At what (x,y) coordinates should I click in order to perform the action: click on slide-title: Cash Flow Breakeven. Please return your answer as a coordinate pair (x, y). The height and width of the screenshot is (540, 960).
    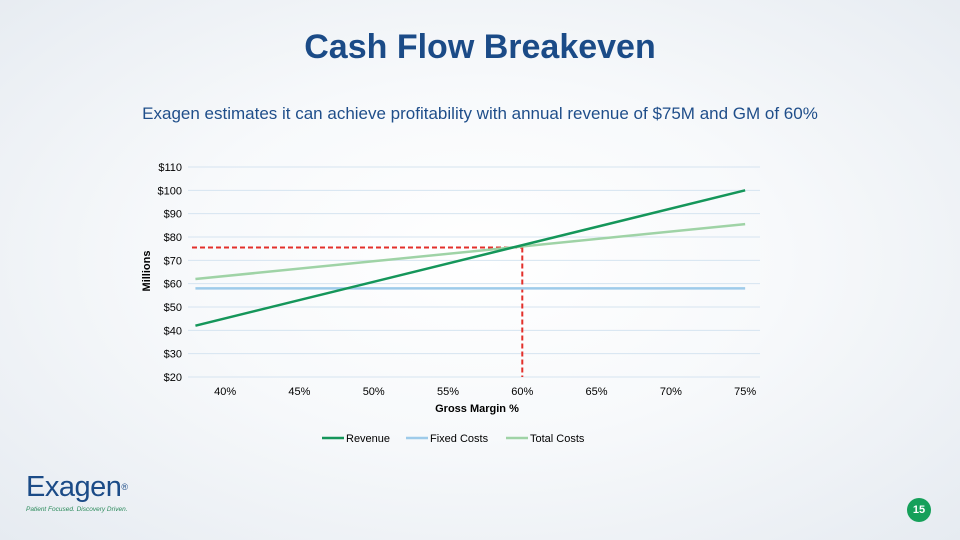
    Looking at the image, I should click on (480, 47).